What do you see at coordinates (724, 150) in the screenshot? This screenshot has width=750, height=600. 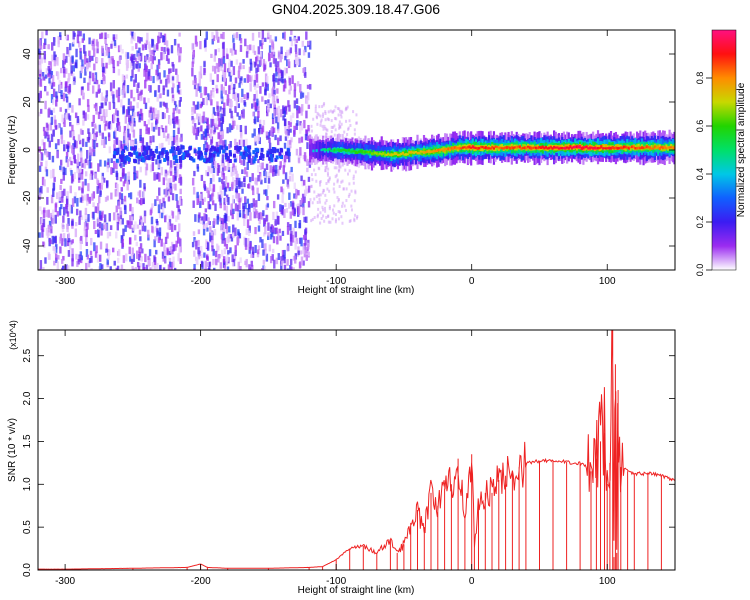 I see `colorbar-gradient` at bounding box center [724, 150].